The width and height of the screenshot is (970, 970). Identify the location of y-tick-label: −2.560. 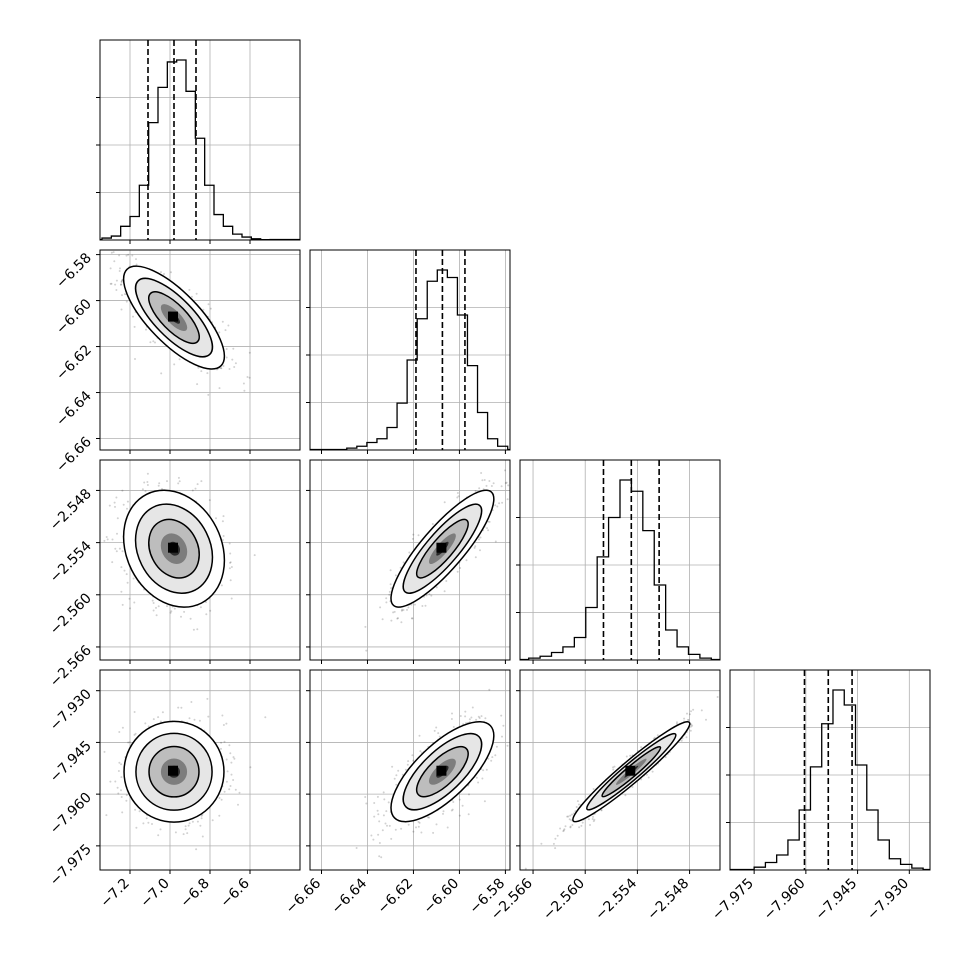
(71, 614).